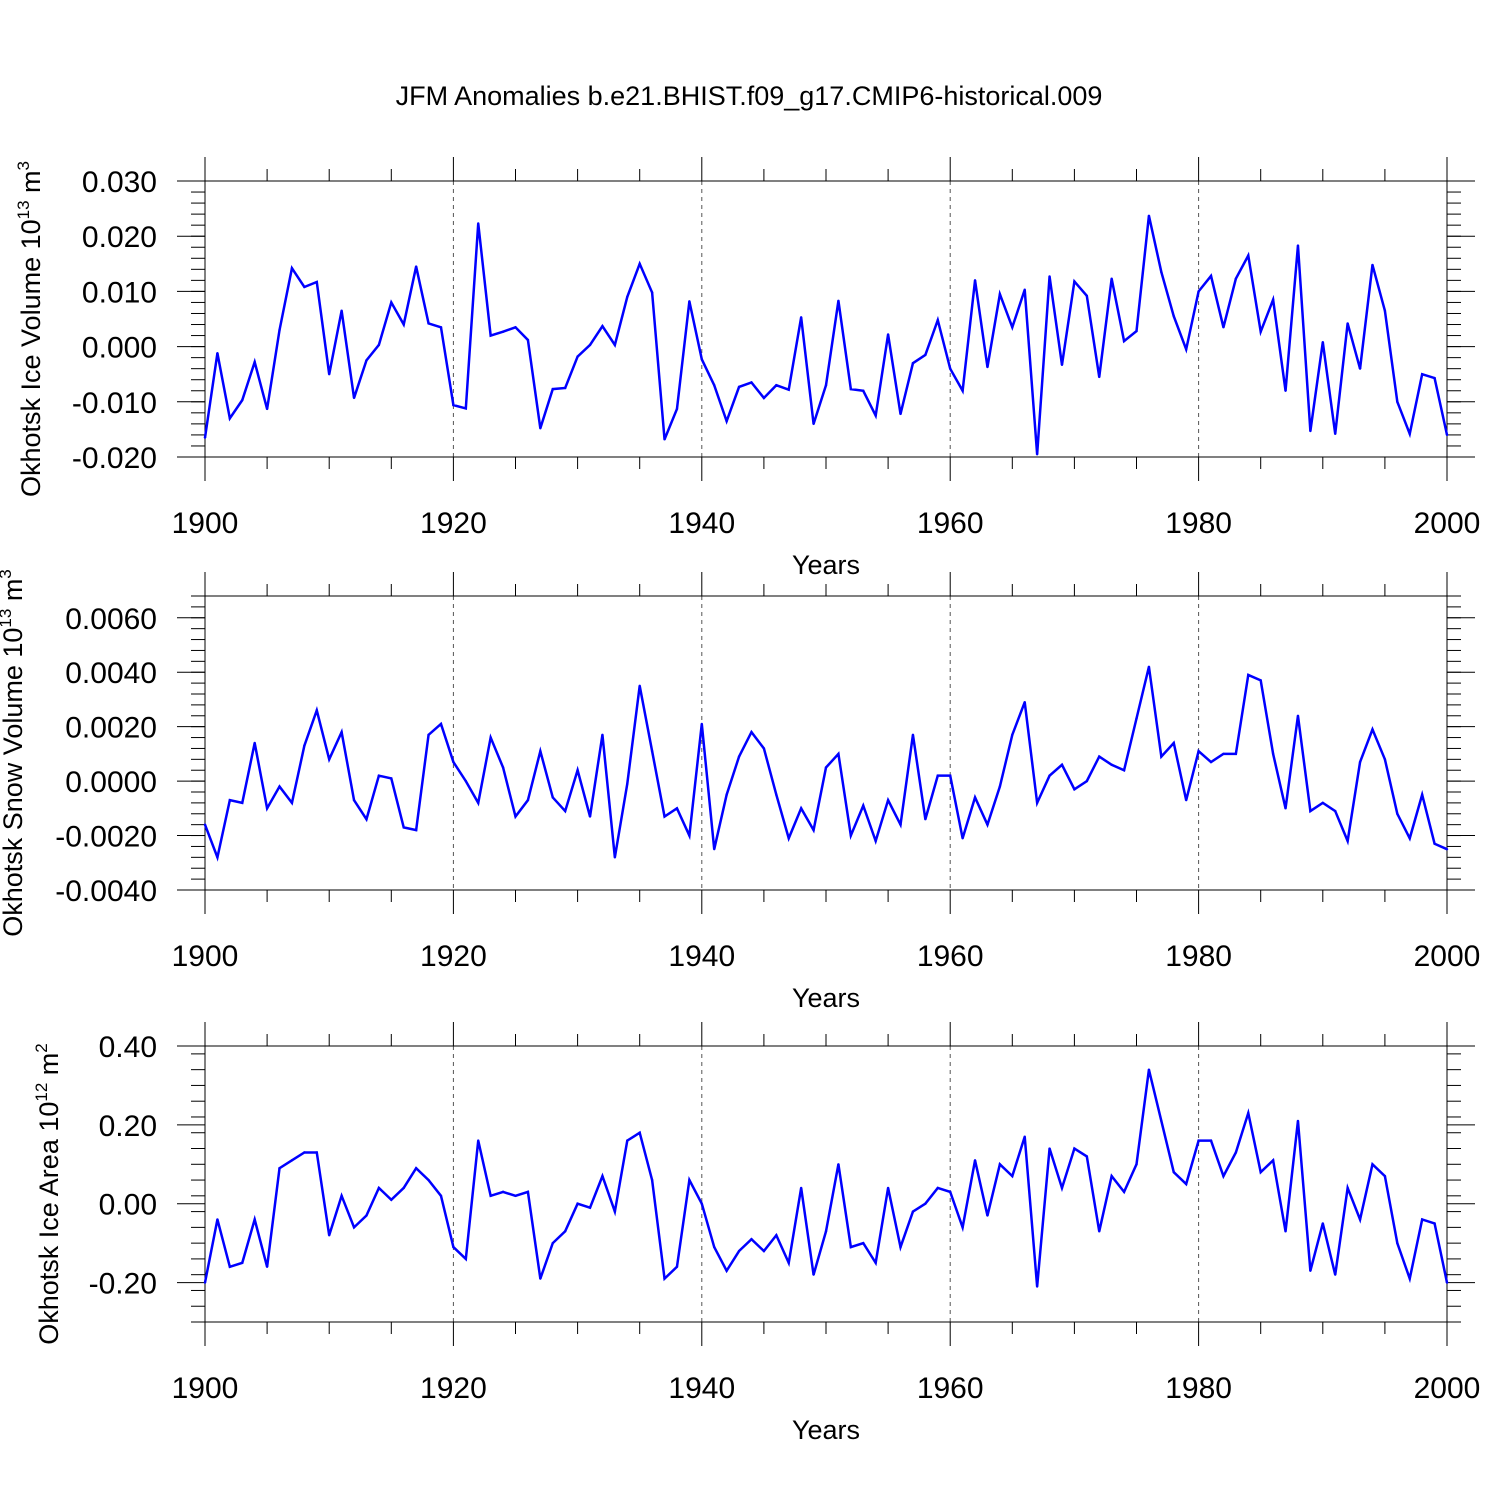  Describe the element at coordinates (453, 523) in the screenshot. I see `x-tick-label: 1920` at that location.